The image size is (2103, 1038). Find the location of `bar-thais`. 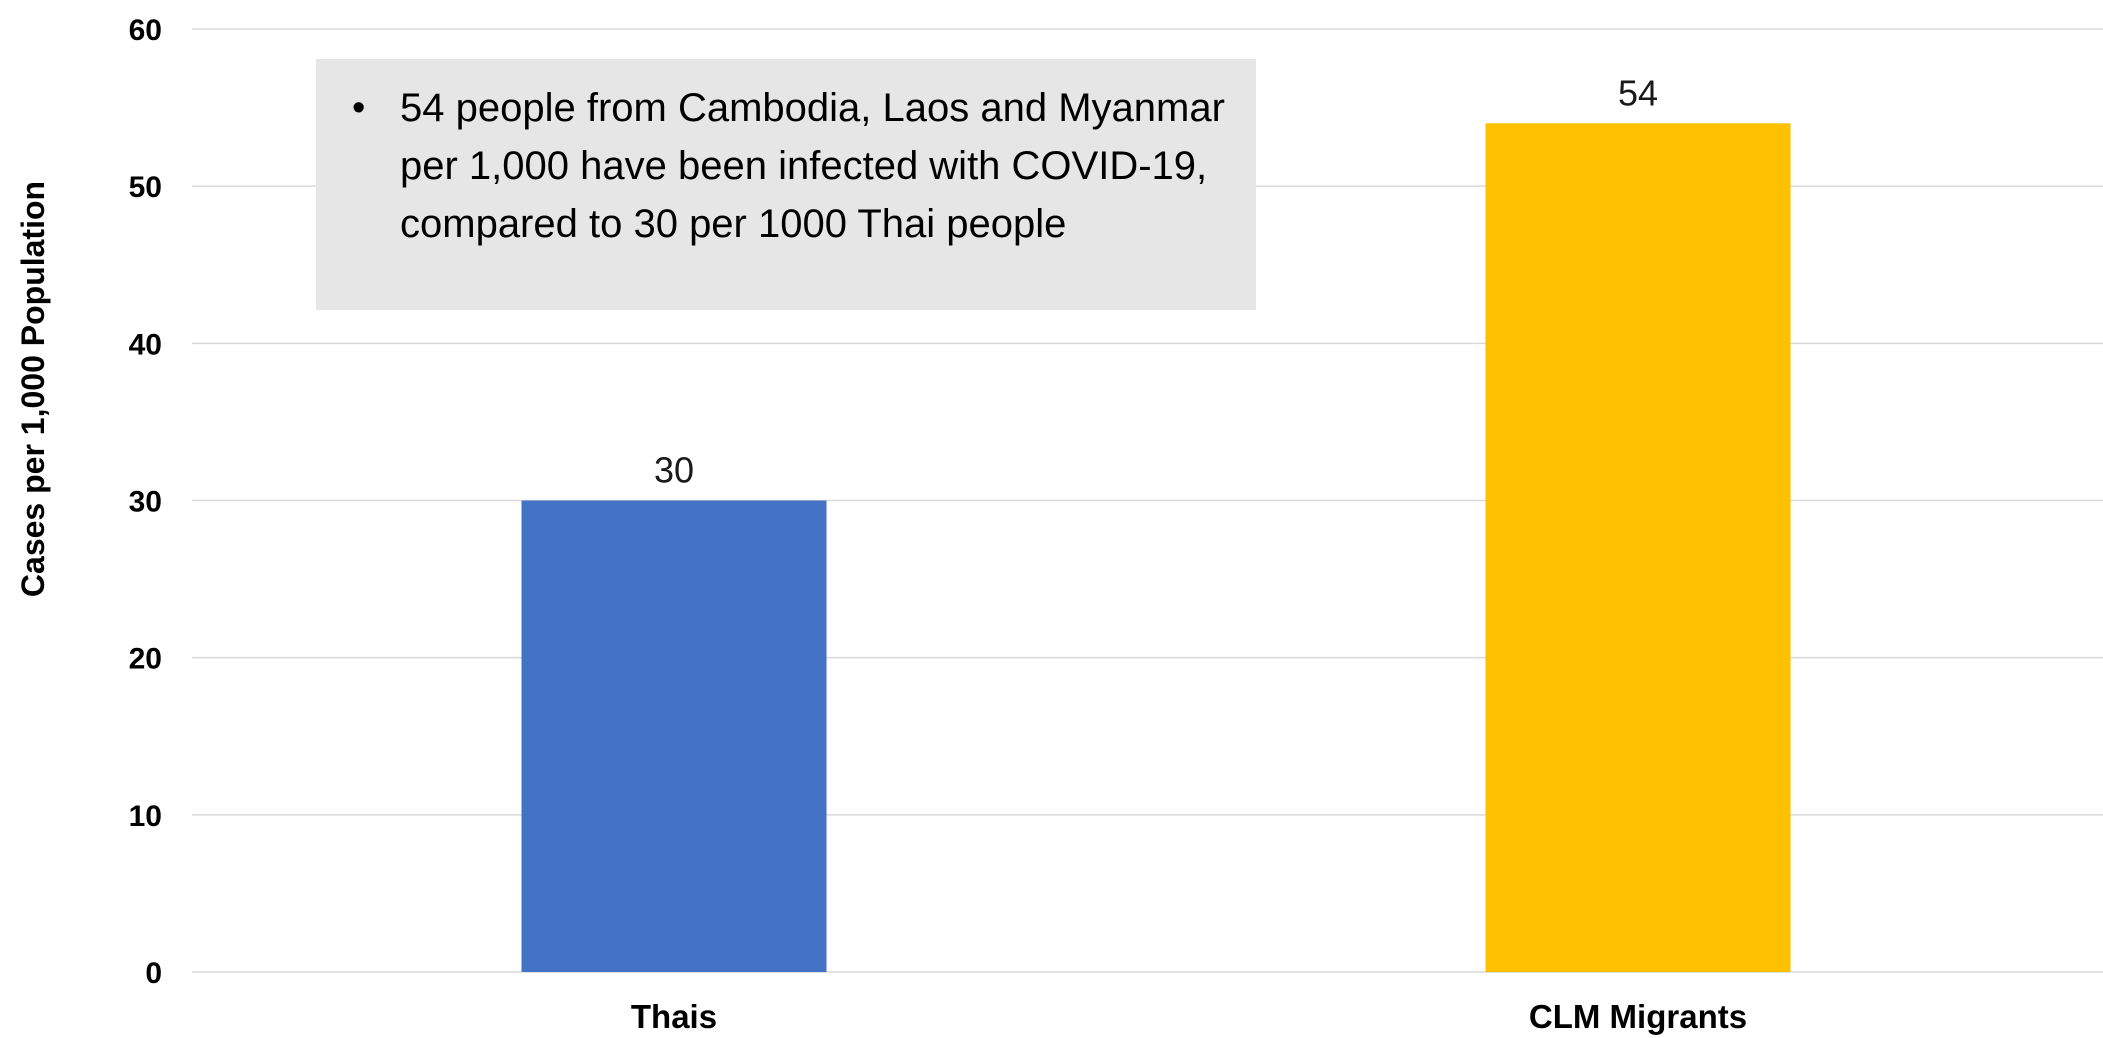

bar-thais is located at coordinates (674, 736).